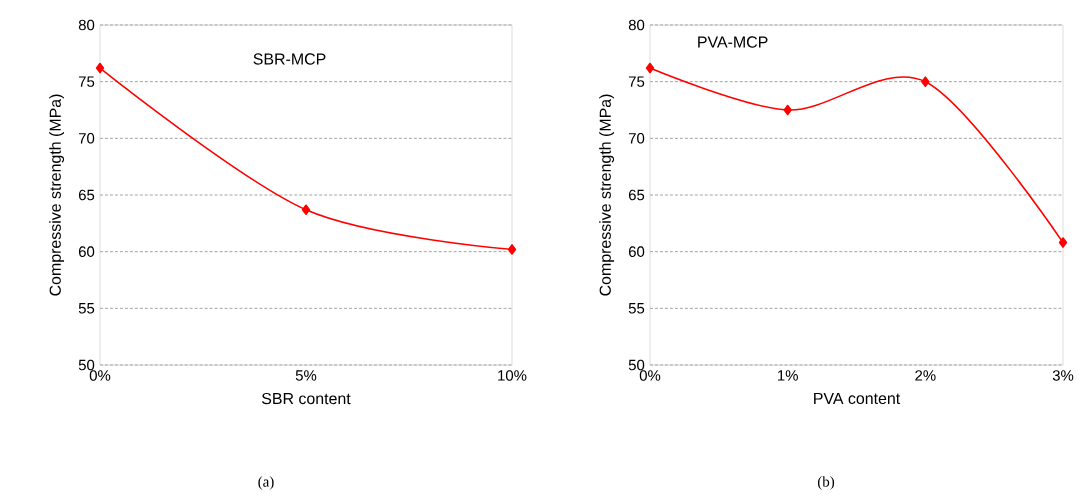 The height and width of the screenshot is (497, 1085). I want to click on x-tick-label: 5%, so click(306, 375).